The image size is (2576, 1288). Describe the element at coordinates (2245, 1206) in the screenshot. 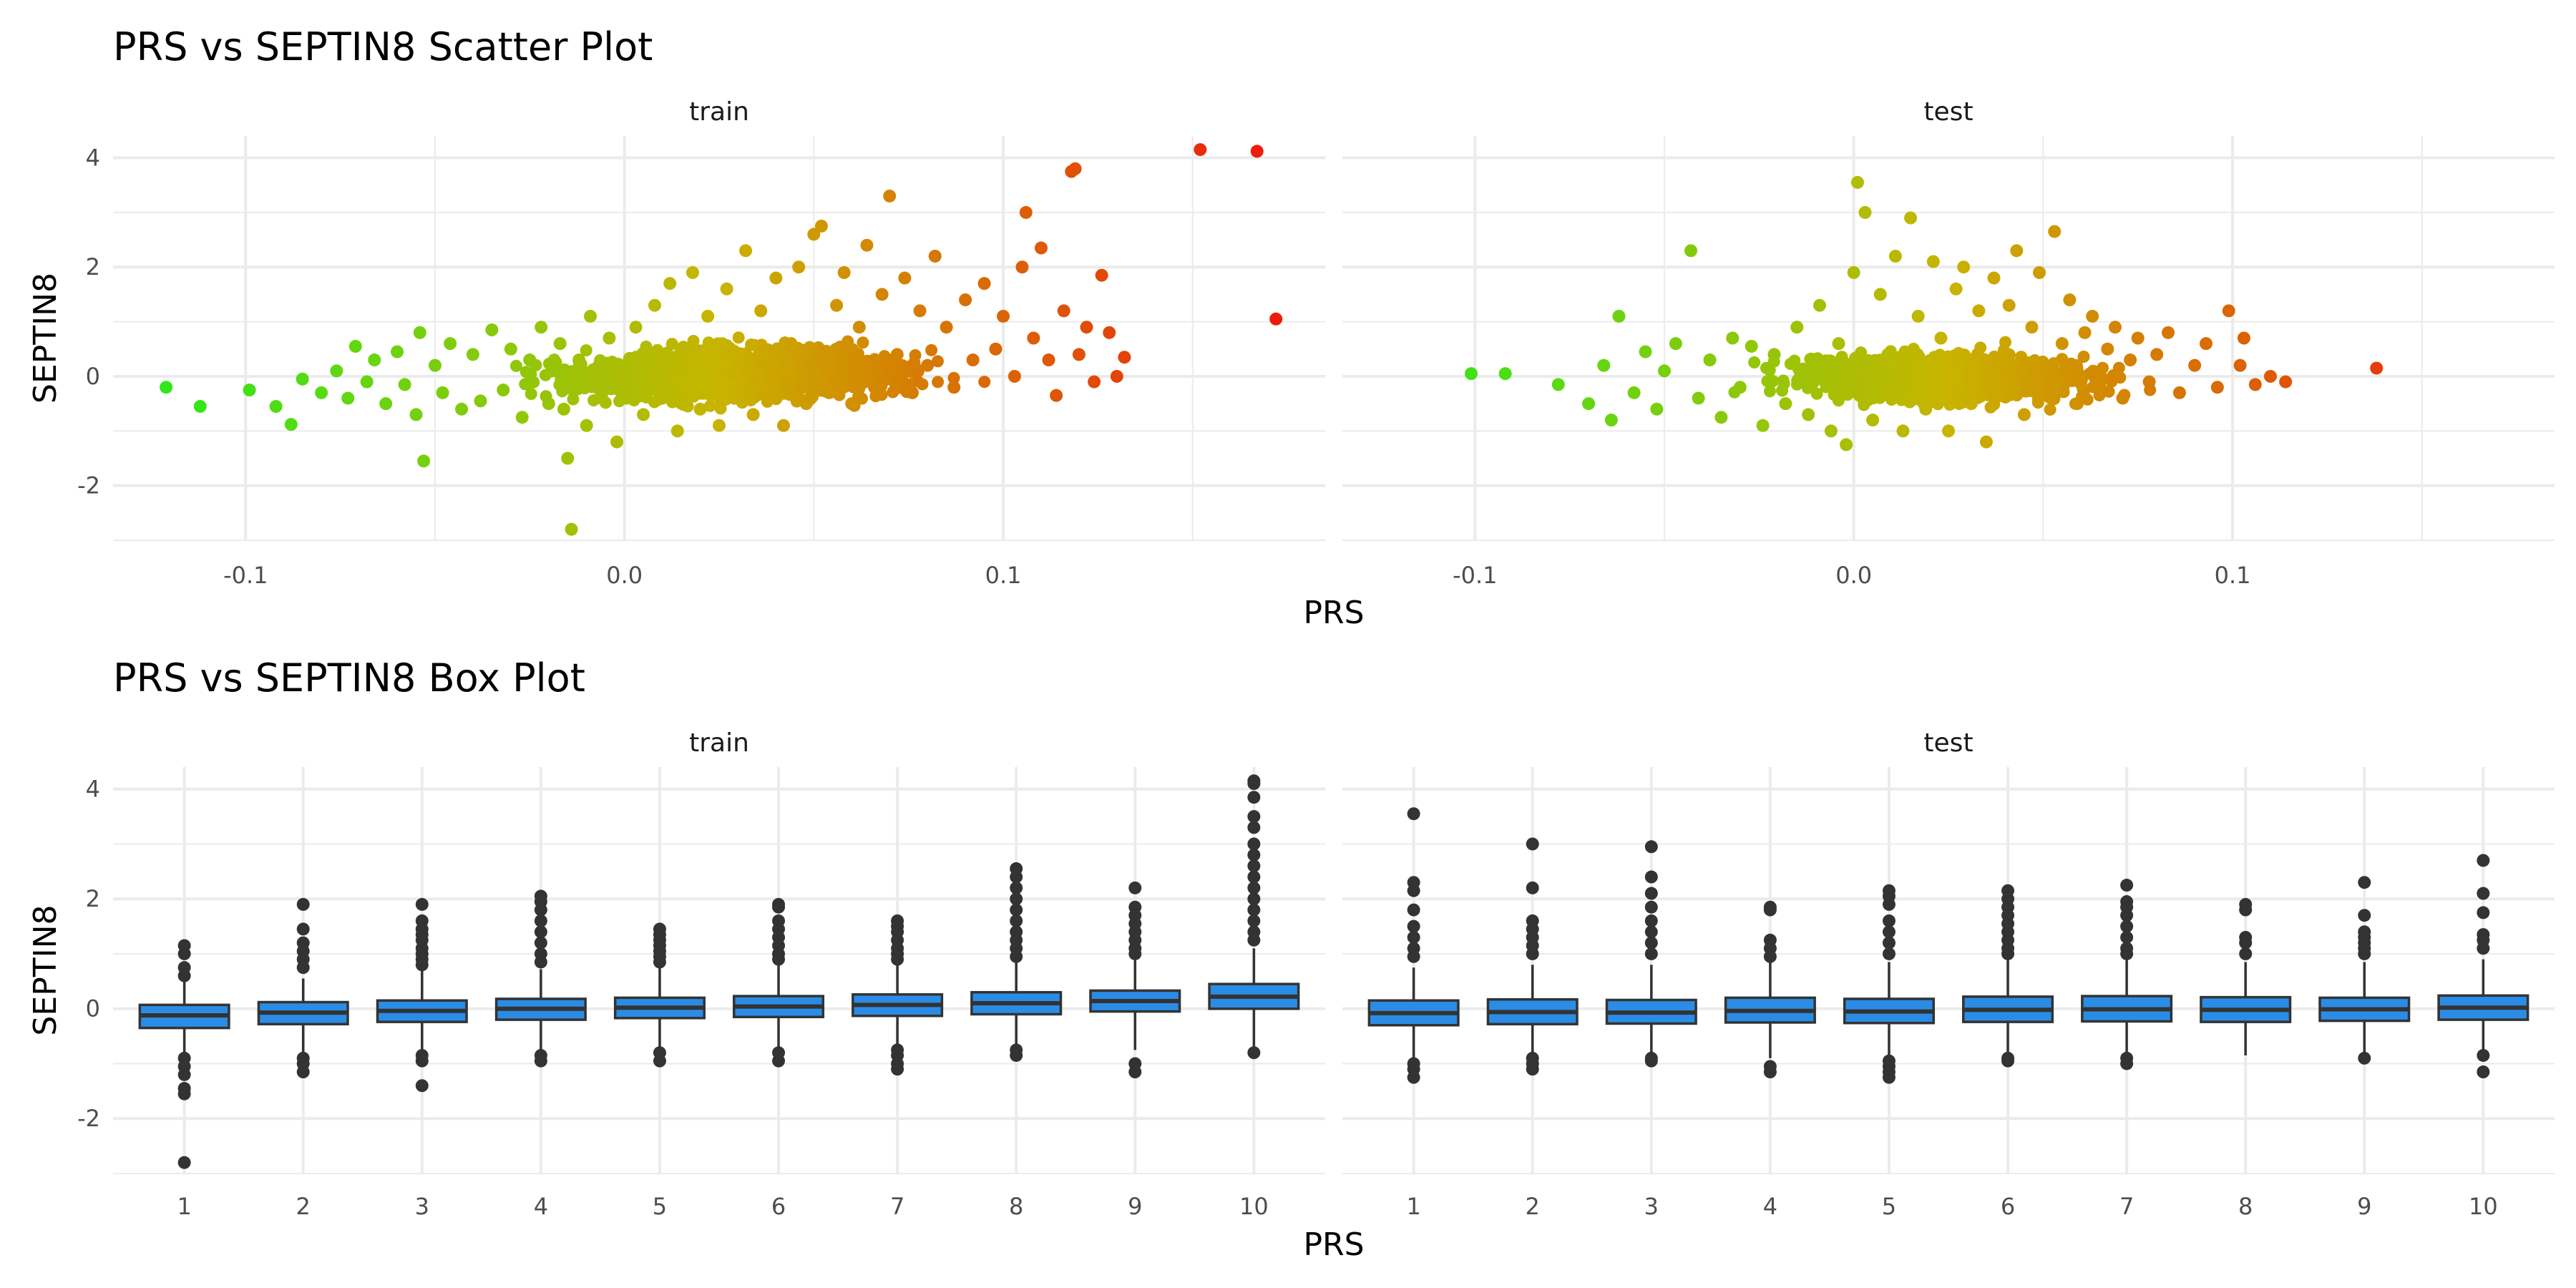

I see `x-tick-label: 8` at that location.